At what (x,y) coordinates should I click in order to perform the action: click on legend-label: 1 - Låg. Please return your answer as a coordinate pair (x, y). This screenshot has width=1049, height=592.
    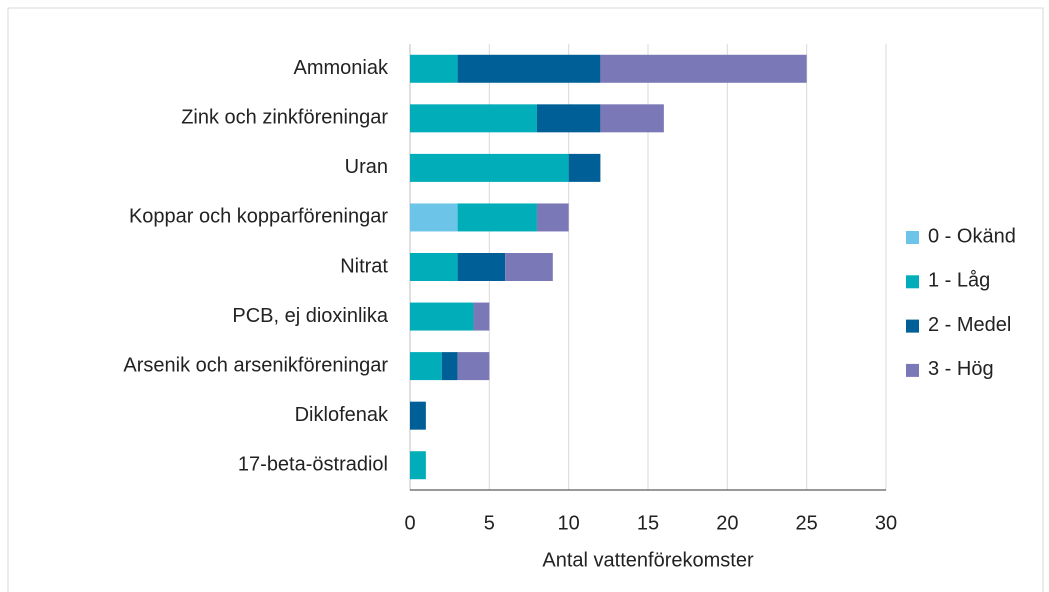
    Looking at the image, I should click on (959, 281).